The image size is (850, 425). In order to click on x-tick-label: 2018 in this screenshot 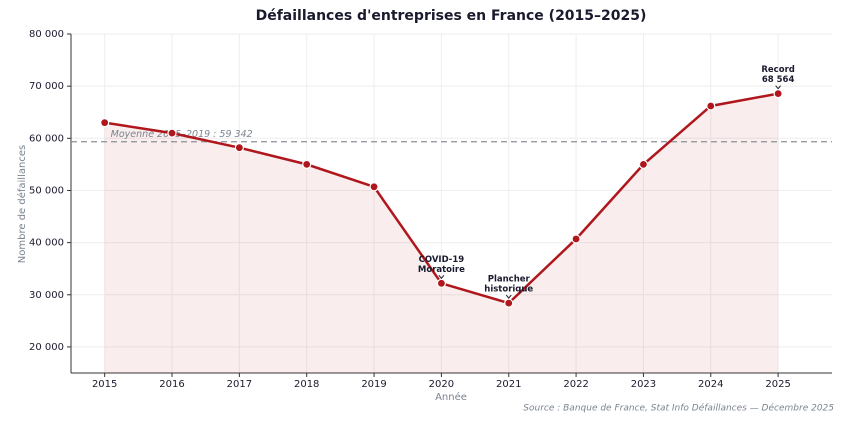, I will do `click(306, 384)`.